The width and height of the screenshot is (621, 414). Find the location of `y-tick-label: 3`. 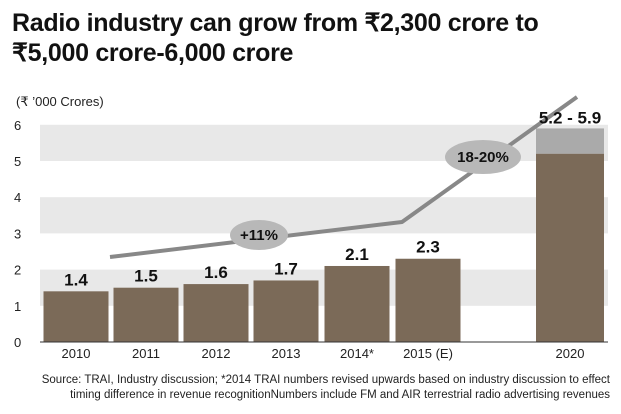

y-tick-label: 3 is located at coordinates (17, 233).